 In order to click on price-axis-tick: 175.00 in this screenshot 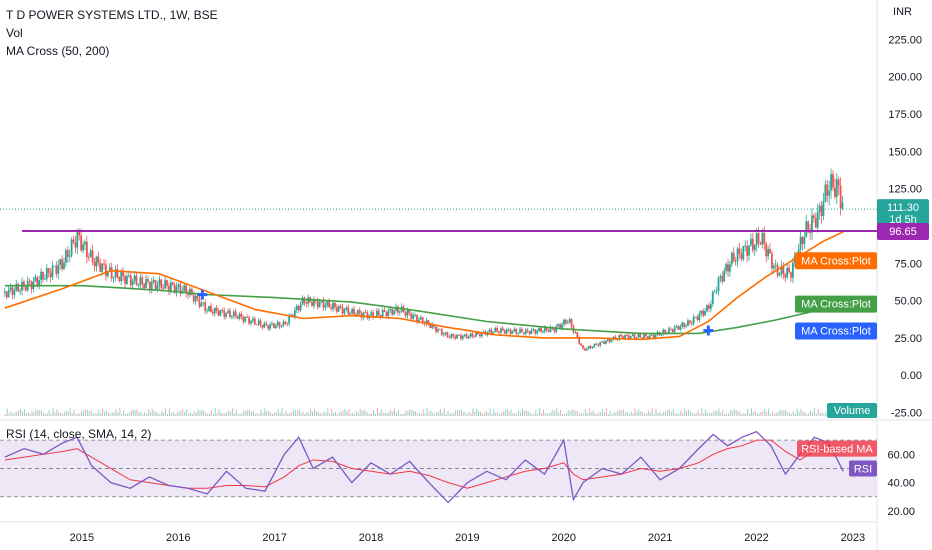, I will do `click(905, 115)`.